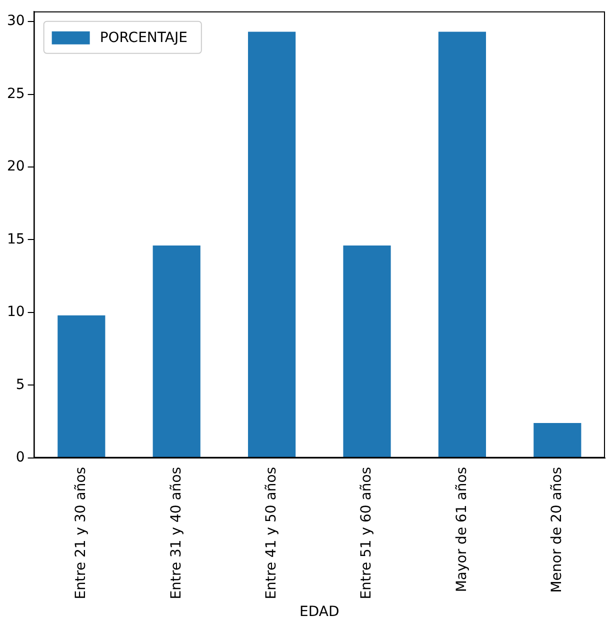  I want to click on y-tick-label: 10, so click(15, 312).